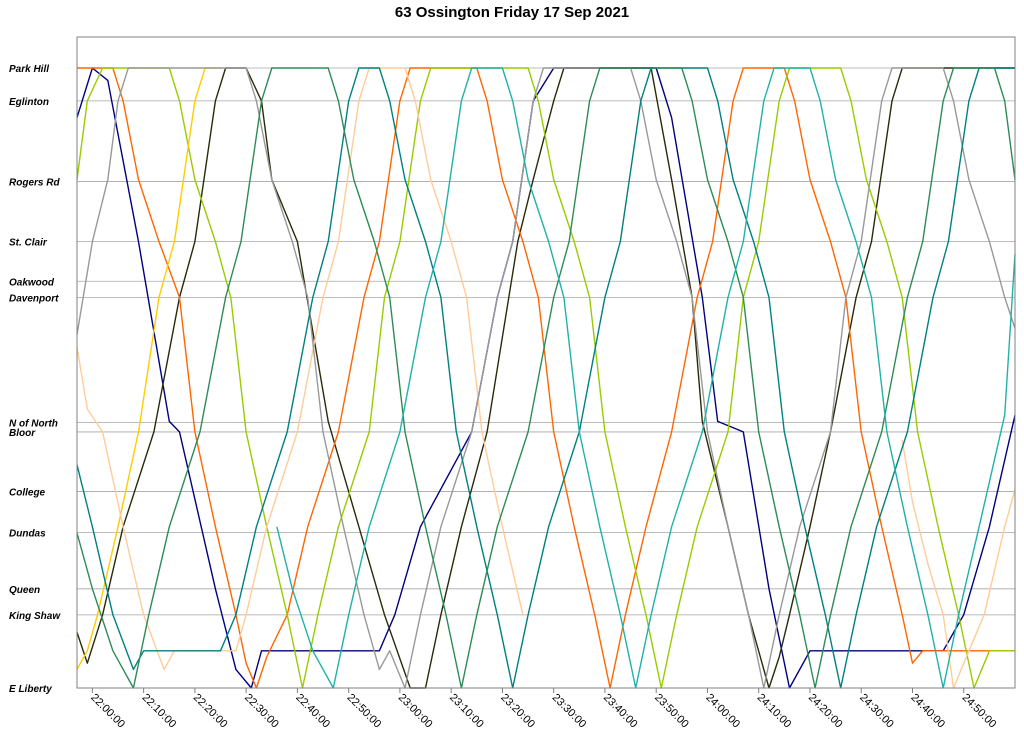 This screenshot has width=1024, height=749. What do you see at coordinates (22, 433) in the screenshot?
I see `stop-label: Bloor` at bounding box center [22, 433].